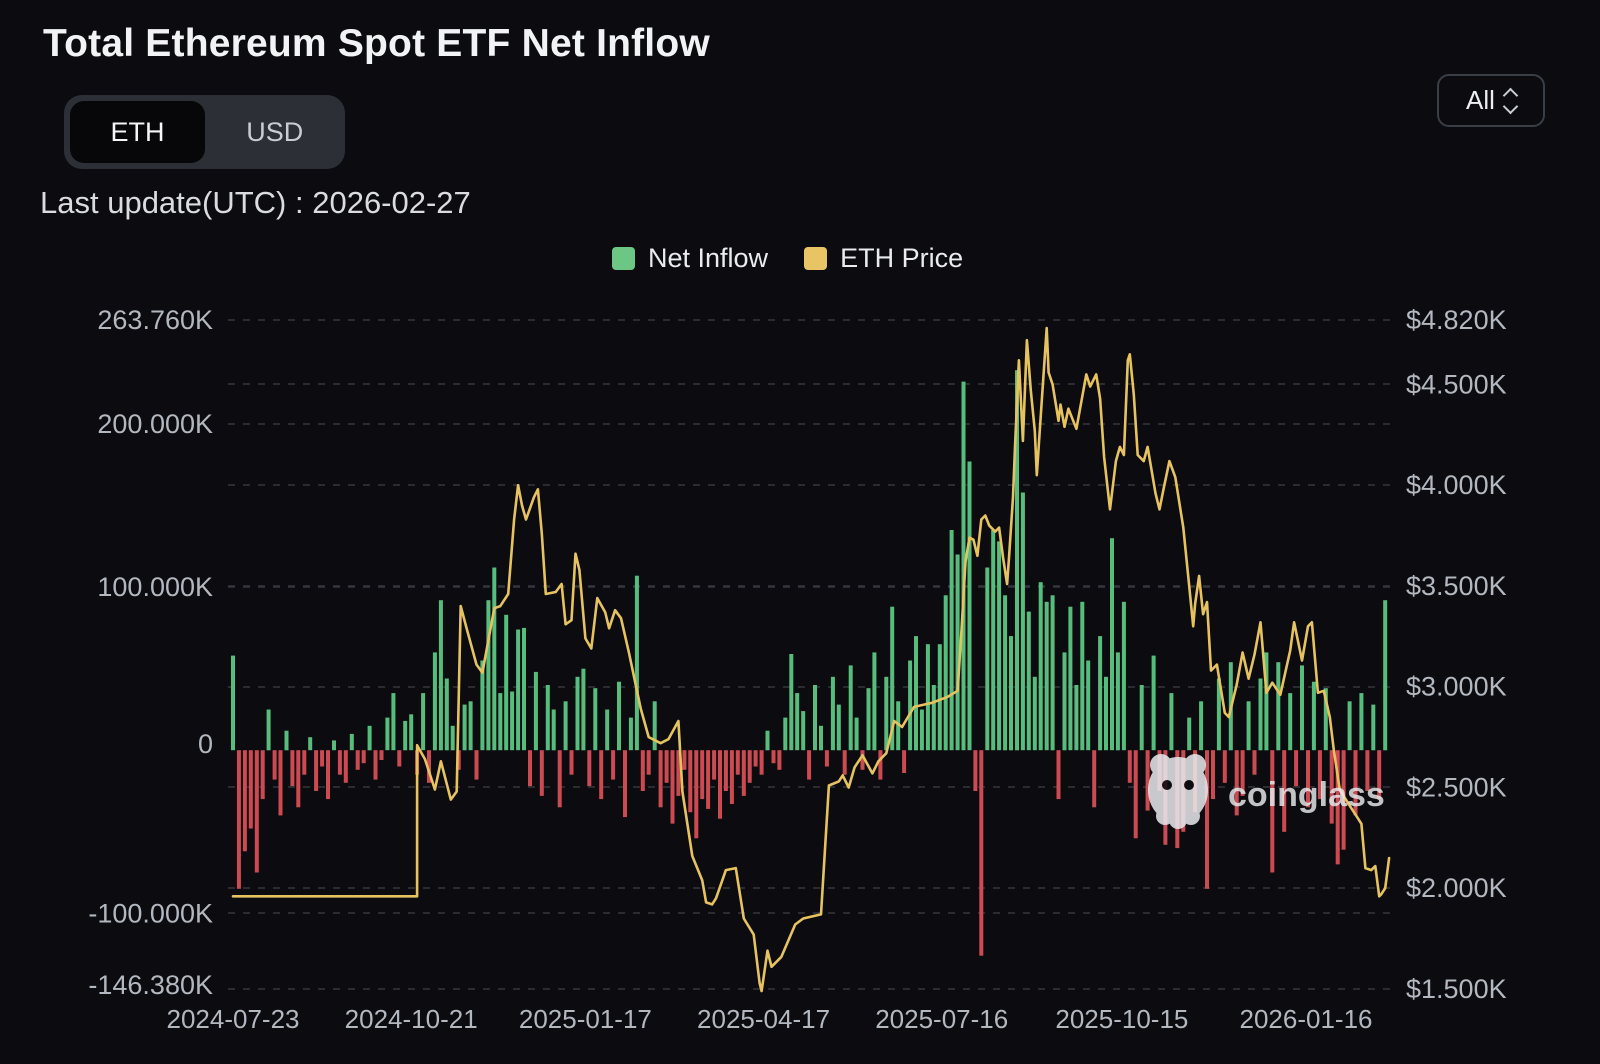  What do you see at coordinates (275, 131) in the screenshot?
I see `unit-toggle-usd: USD` at bounding box center [275, 131].